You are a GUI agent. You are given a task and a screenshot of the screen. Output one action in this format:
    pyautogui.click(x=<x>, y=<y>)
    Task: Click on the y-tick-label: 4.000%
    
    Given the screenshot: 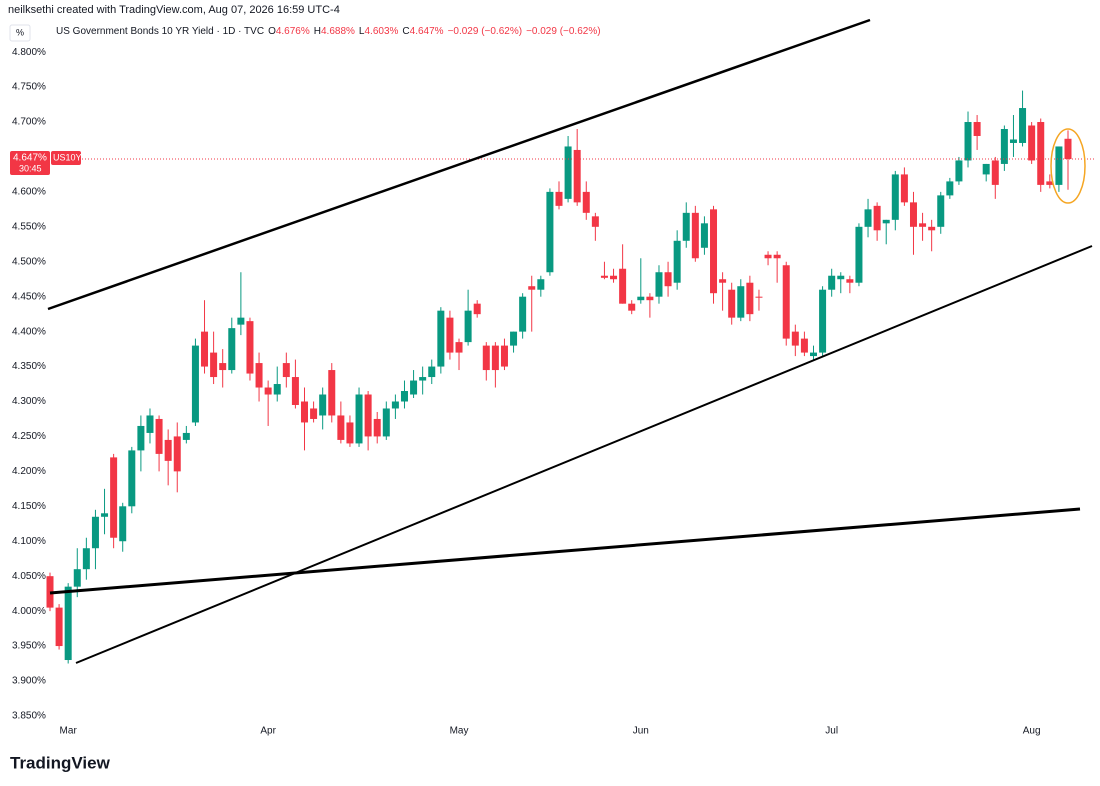 What is the action you would take?
    pyautogui.click(x=29, y=611)
    